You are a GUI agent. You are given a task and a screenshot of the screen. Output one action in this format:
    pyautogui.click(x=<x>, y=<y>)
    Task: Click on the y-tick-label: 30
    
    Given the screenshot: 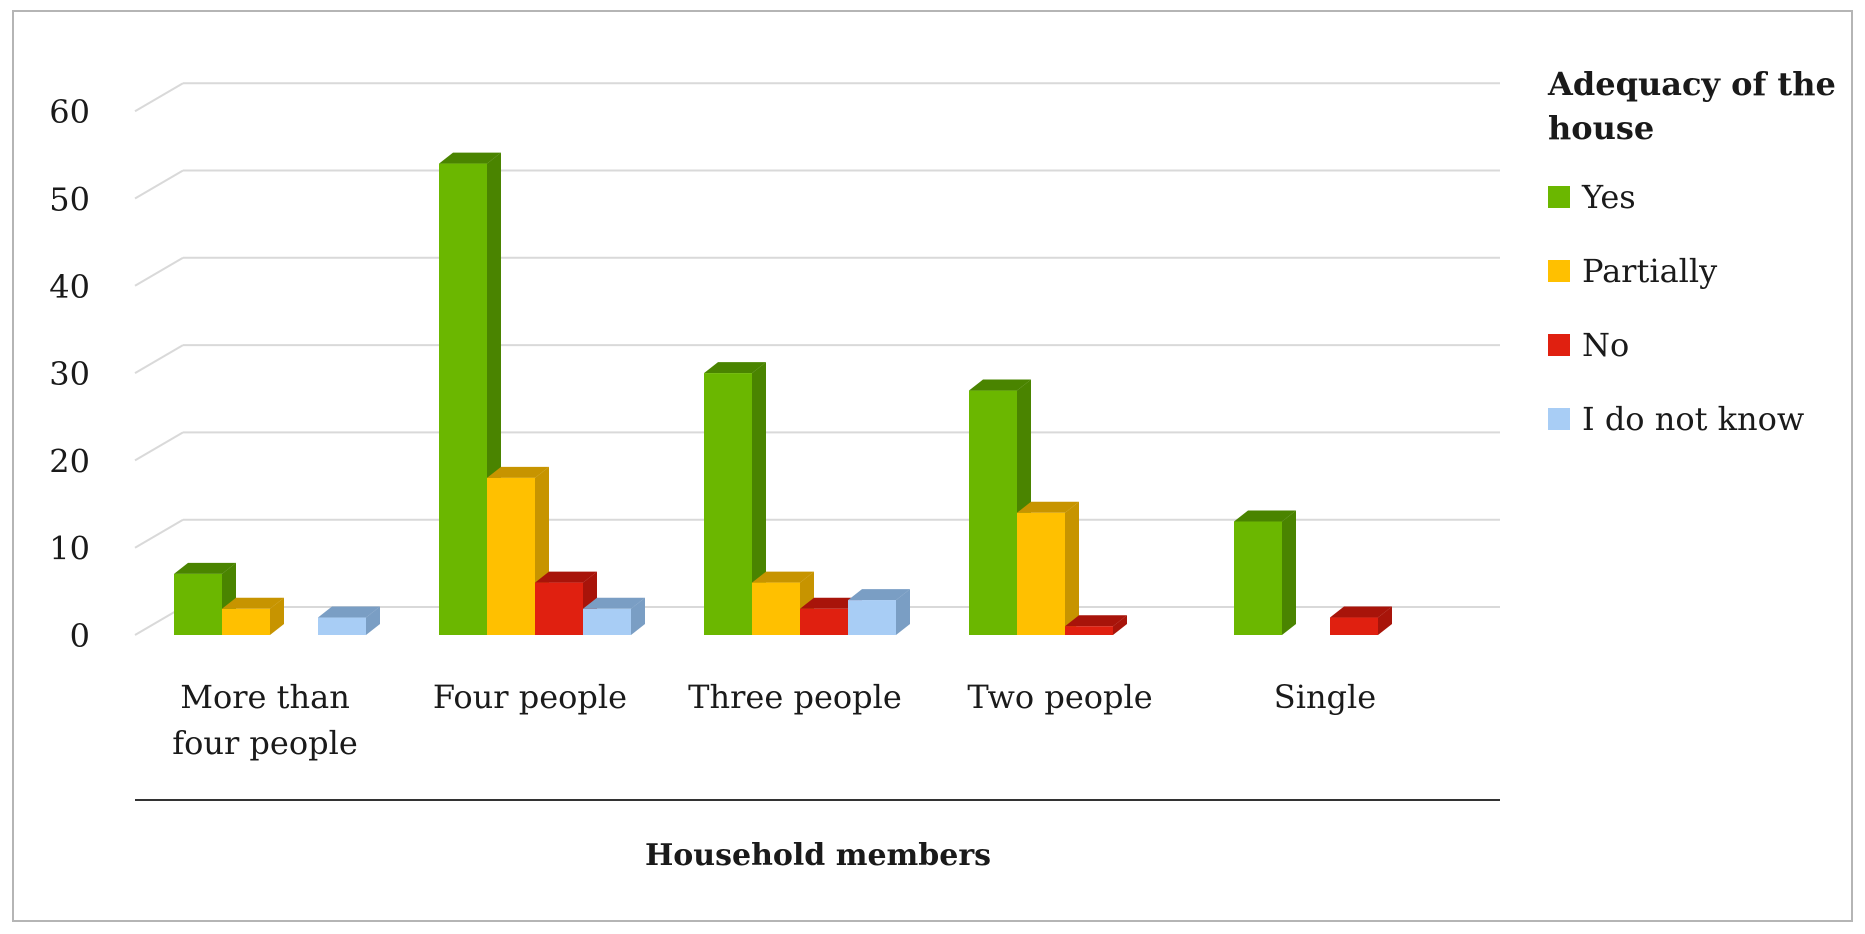 What is the action you would take?
    pyautogui.click(x=69, y=374)
    